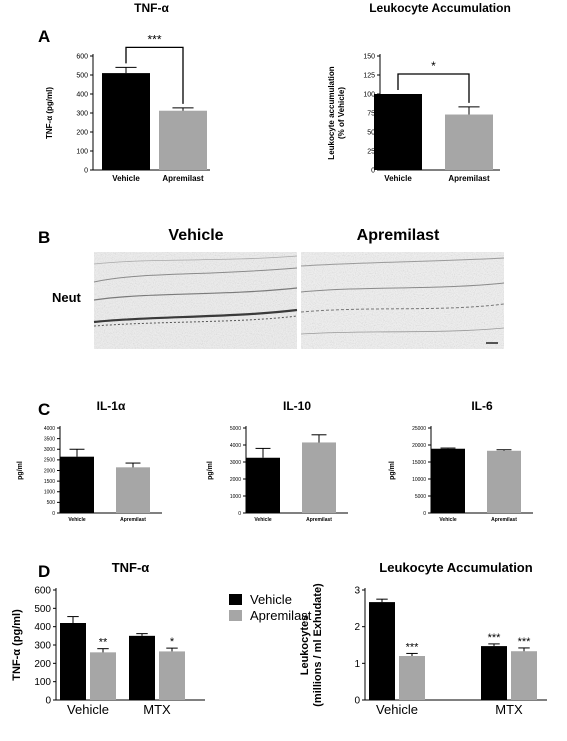  What do you see at coordinates (44, 409) in the screenshot?
I see `panel-letter-c: C` at bounding box center [44, 409].